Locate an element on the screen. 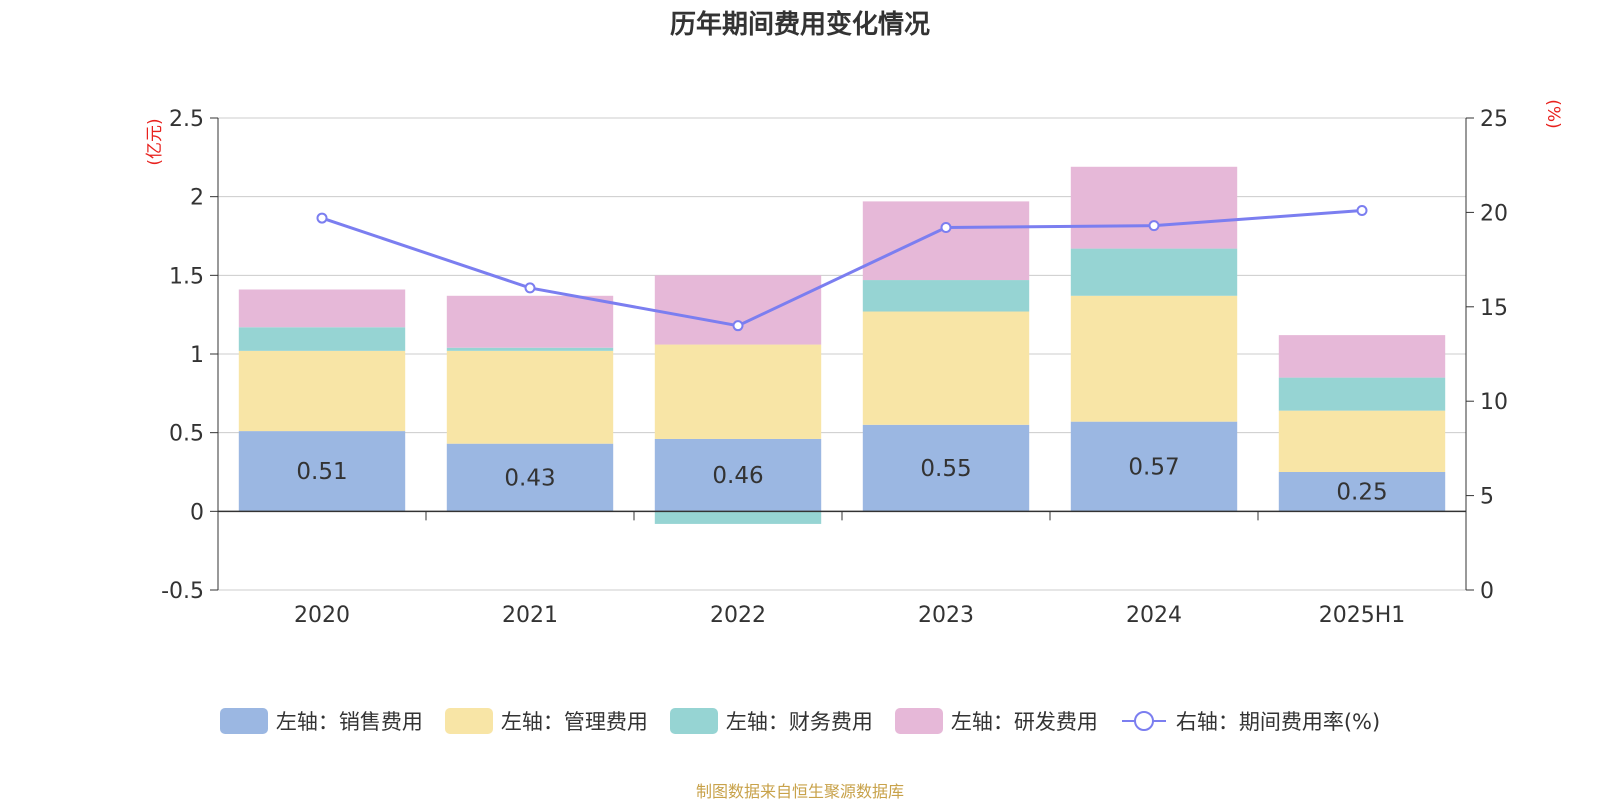 The height and width of the screenshot is (802, 1600). right-axis-tick-label: 0 is located at coordinates (1487, 591).